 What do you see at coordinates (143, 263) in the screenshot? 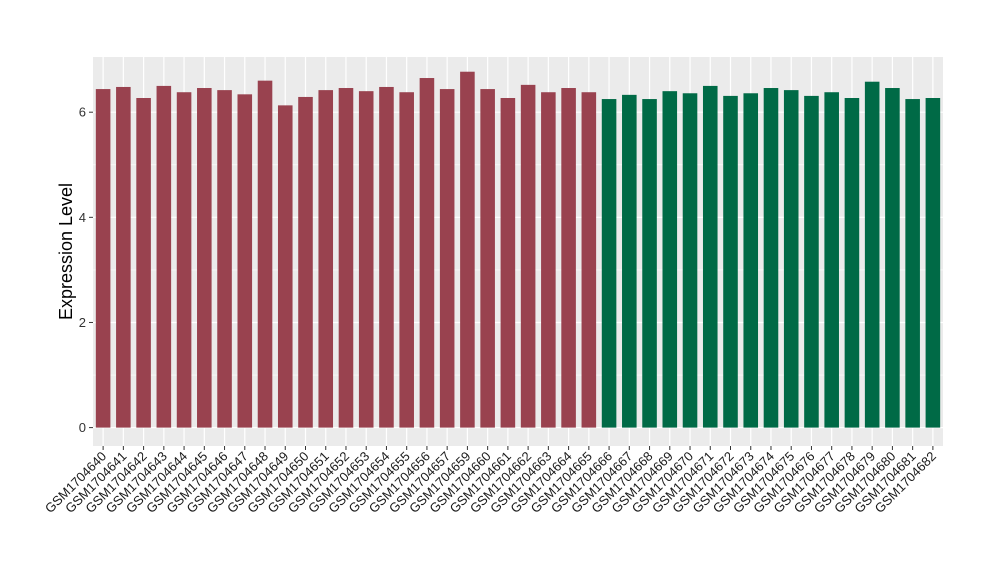
I see `bar-GSM1704642` at bounding box center [143, 263].